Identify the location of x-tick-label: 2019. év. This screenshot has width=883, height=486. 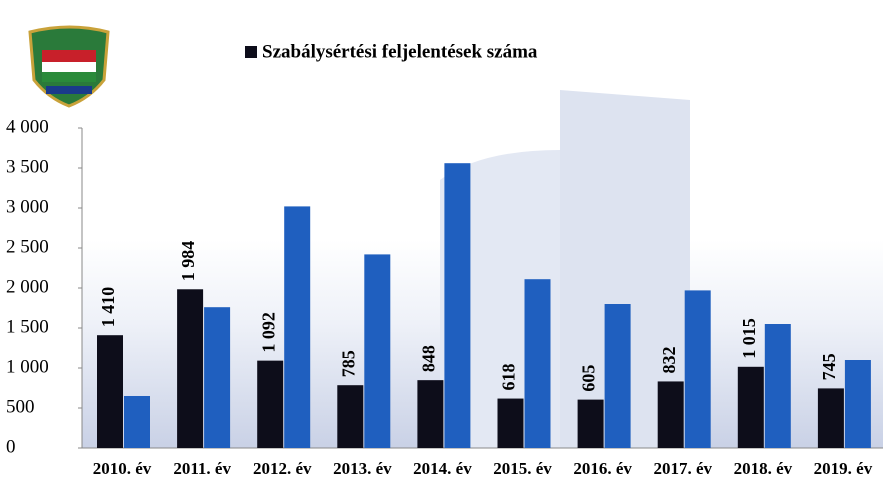
(843, 468).